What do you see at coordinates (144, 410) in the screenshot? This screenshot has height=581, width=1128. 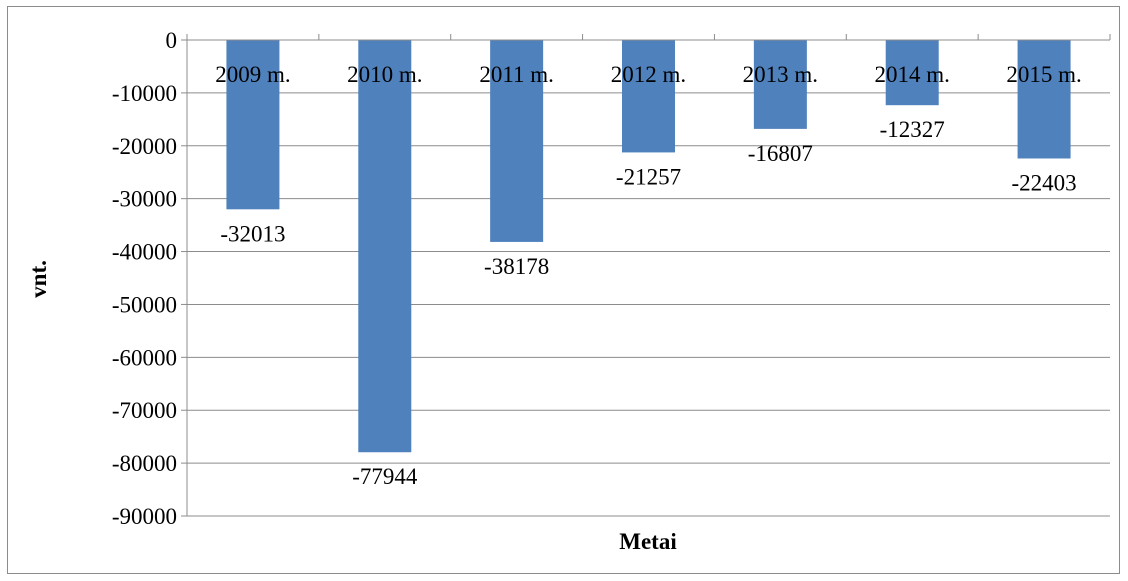 I see `y-tick-label: -70000` at bounding box center [144, 410].